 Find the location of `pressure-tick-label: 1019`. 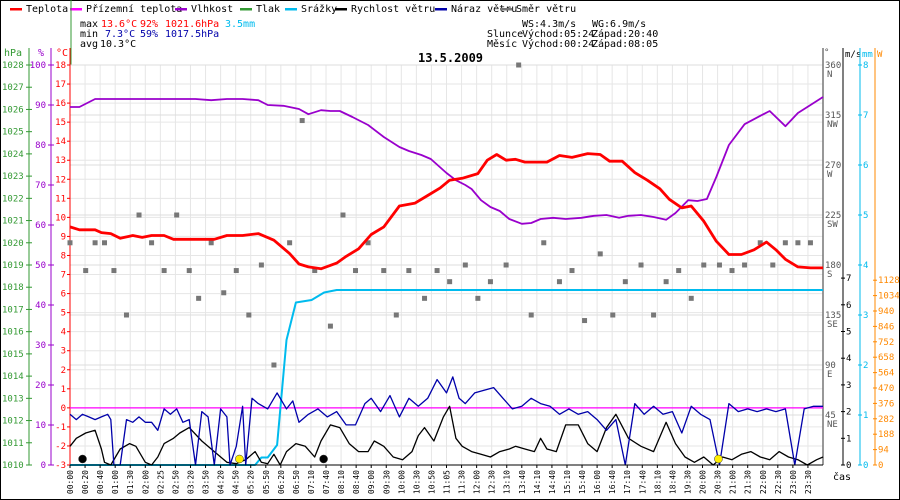

pressure-tick-label: 1019 is located at coordinates (13, 266).